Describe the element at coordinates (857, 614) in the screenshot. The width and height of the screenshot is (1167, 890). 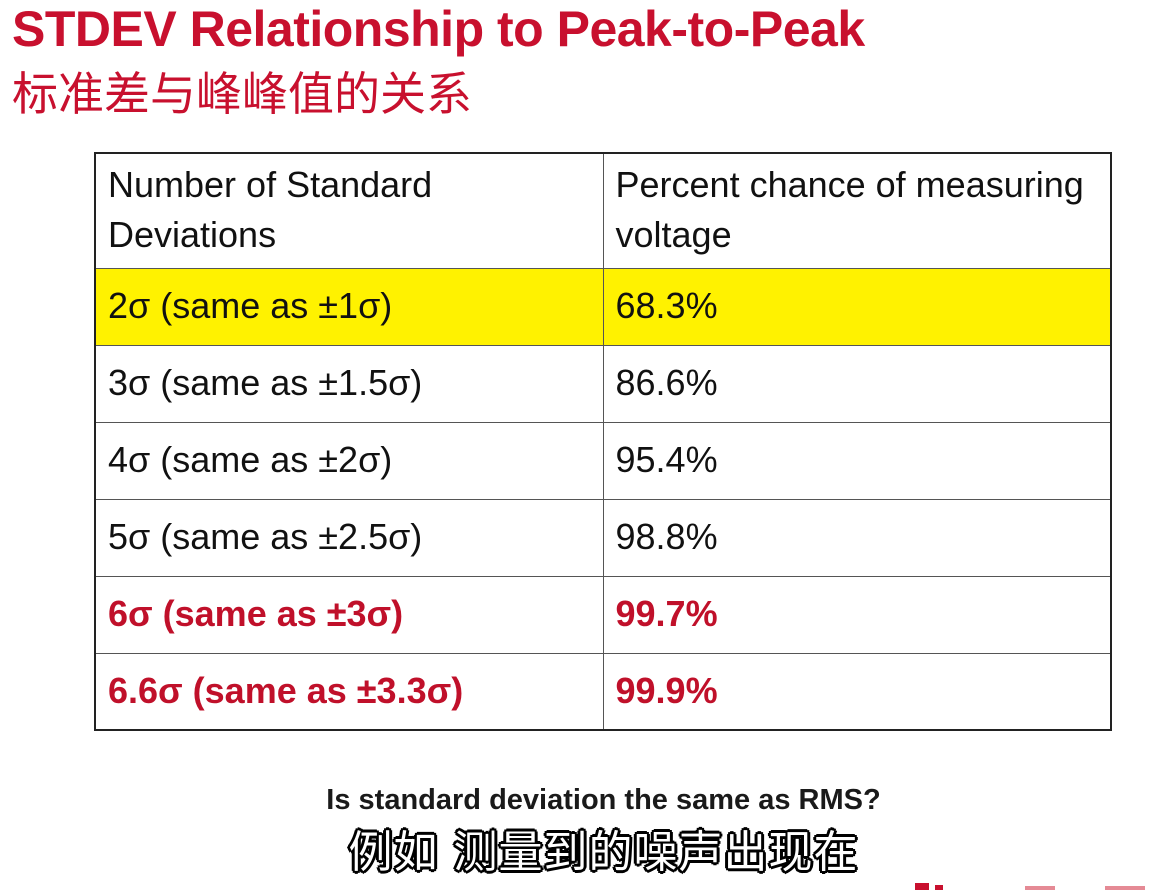
I see `percent-cell: 99.7%` at that location.